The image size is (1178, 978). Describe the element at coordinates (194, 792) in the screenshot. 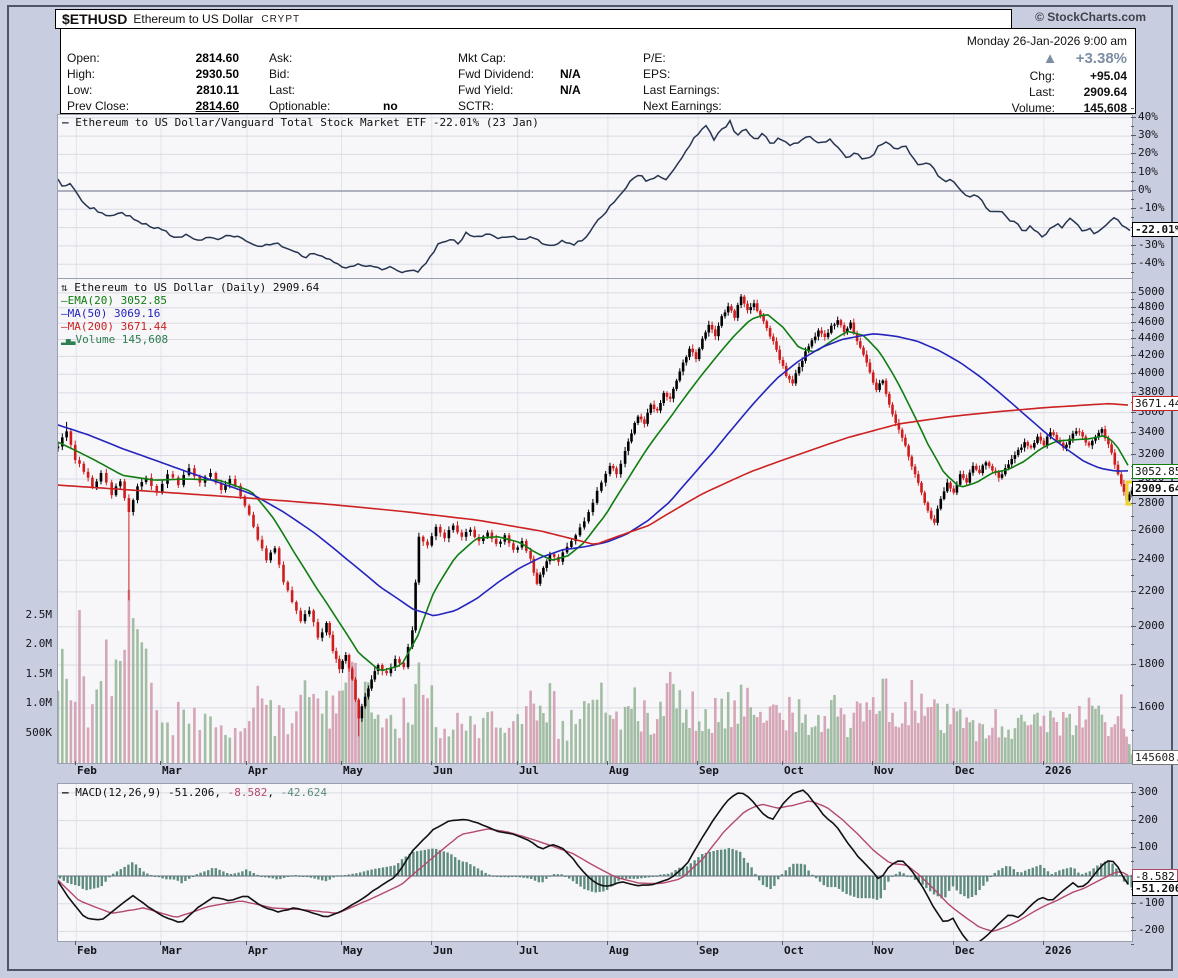

I see `macd-legend: — MACD(12,26,9) -51.206, -8.582, -42.624` at that location.